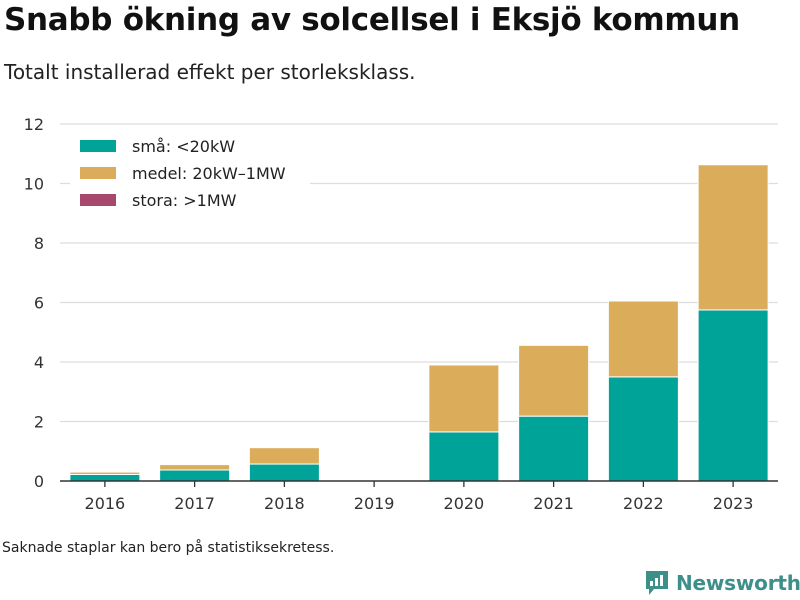 The image size is (800, 600). I want to click on x-tick-label-2022: 2022, so click(643, 503).